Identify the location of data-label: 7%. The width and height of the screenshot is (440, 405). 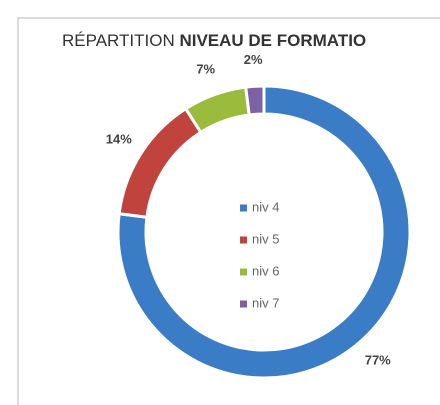
(205, 69).